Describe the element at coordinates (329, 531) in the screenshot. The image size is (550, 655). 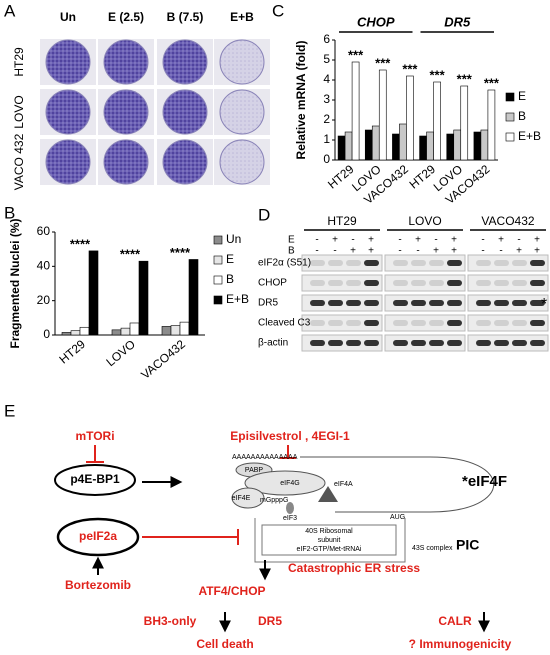
I see `box-label: 40S Ribosomal` at that location.